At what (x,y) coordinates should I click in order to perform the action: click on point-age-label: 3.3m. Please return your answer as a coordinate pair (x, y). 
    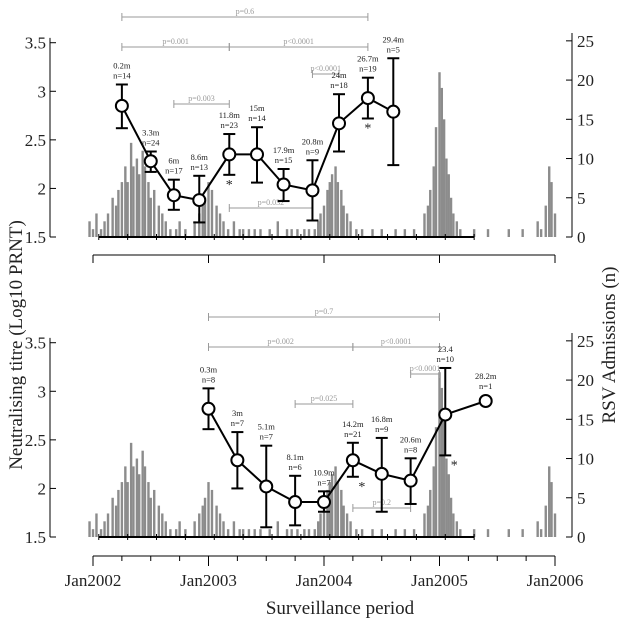
    Looking at the image, I should click on (151, 133).